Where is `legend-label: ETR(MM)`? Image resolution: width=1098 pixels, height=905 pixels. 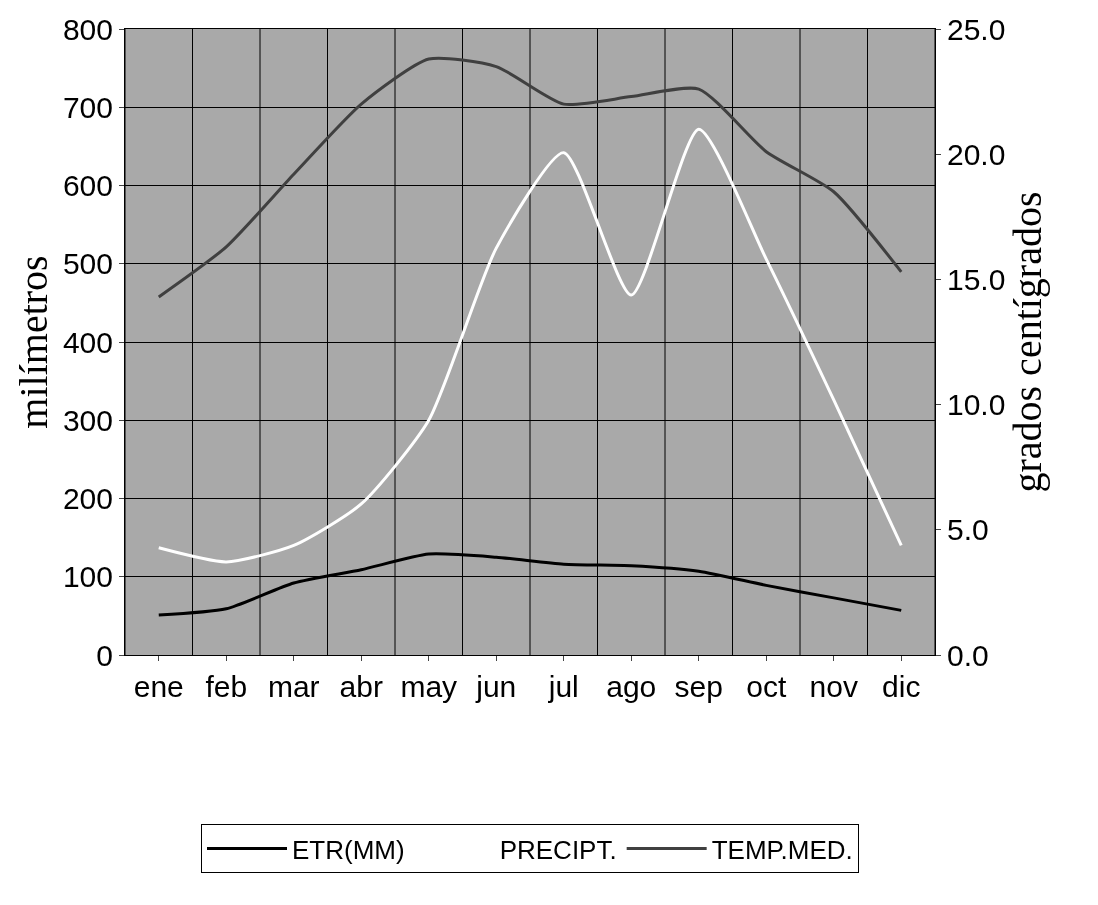
legend-label: ETR(MM) is located at coordinates (348, 849).